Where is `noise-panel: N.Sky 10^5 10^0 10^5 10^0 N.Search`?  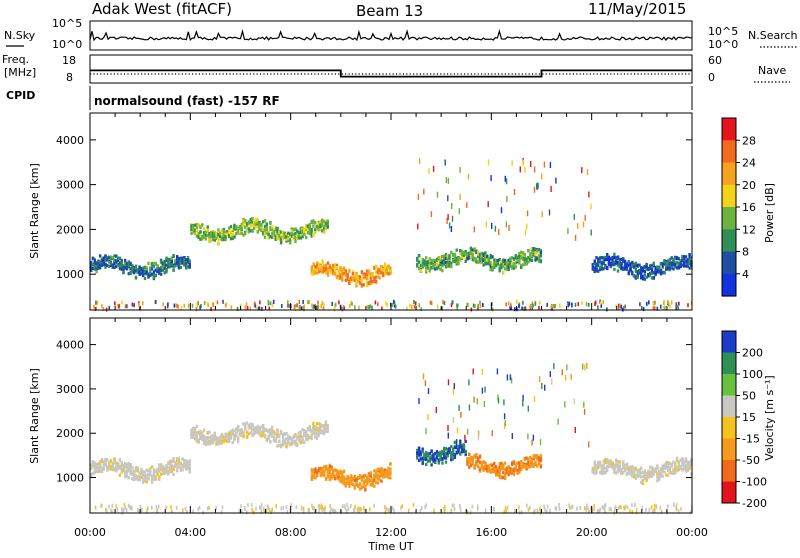 noise-panel: N.Sky 10^5 10^0 10^5 10^0 N.Search is located at coordinates (401, 34).